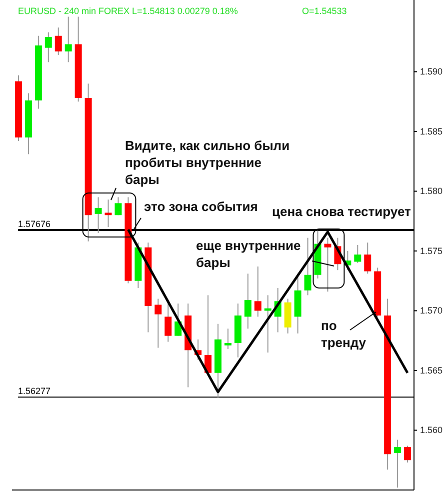 This screenshot has height=494, width=443. Describe the element at coordinates (128, 11) in the screenshot. I see `text: EURUSD - 240 min FOREX L=1.54813 0.00279 0.18%` at that location.